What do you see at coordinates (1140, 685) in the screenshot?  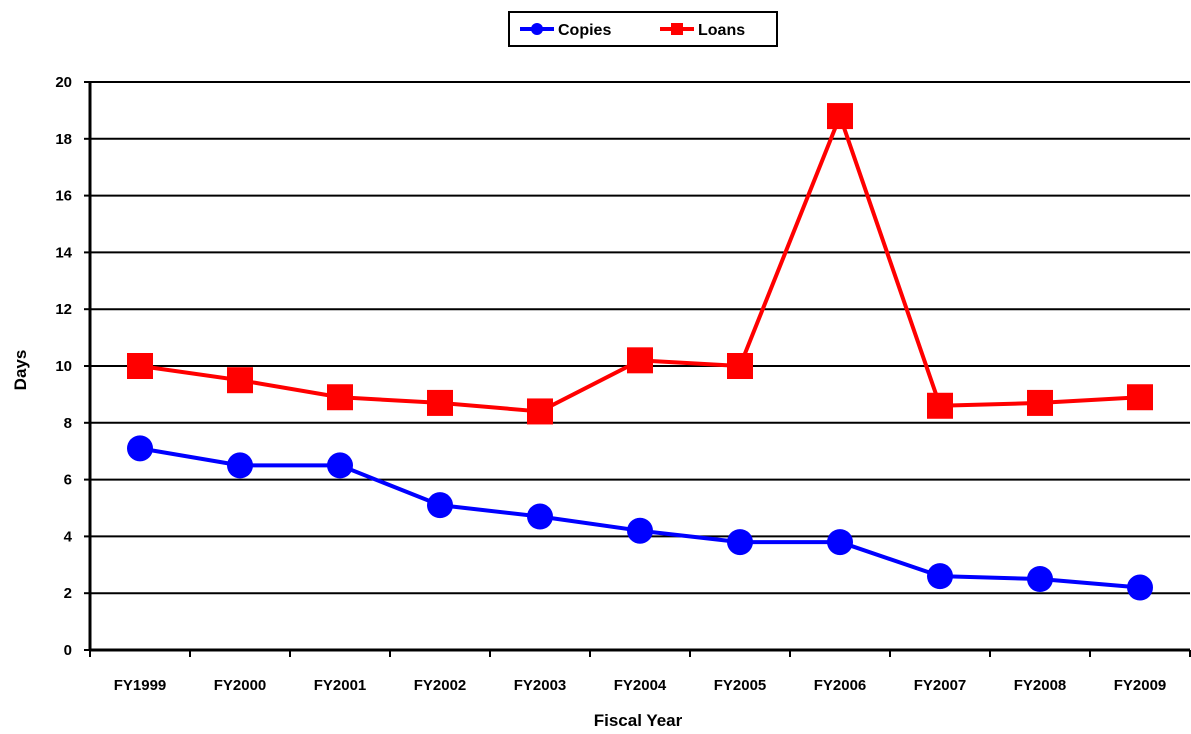 I see `x-tick-label: FY2009` at bounding box center [1140, 685].